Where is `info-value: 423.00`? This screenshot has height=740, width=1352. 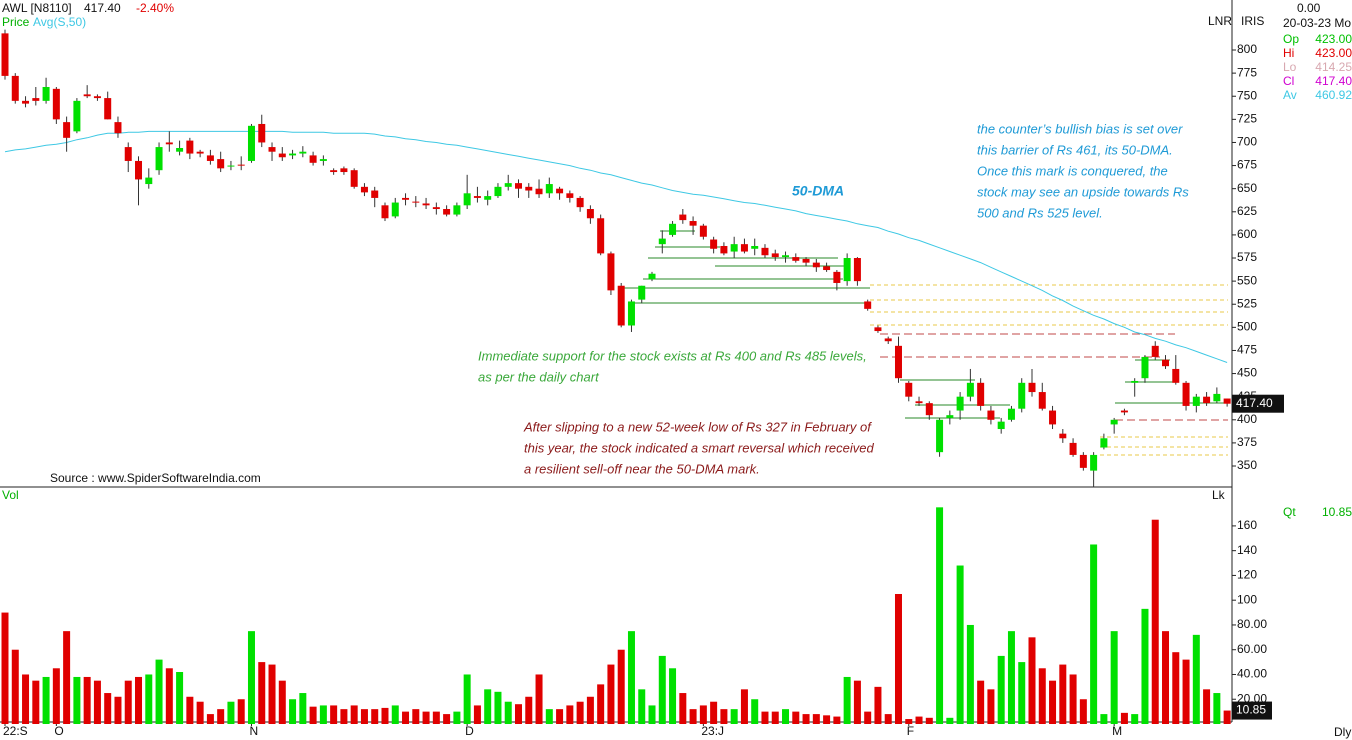
info-value: 423.00 is located at coordinates (1333, 53).